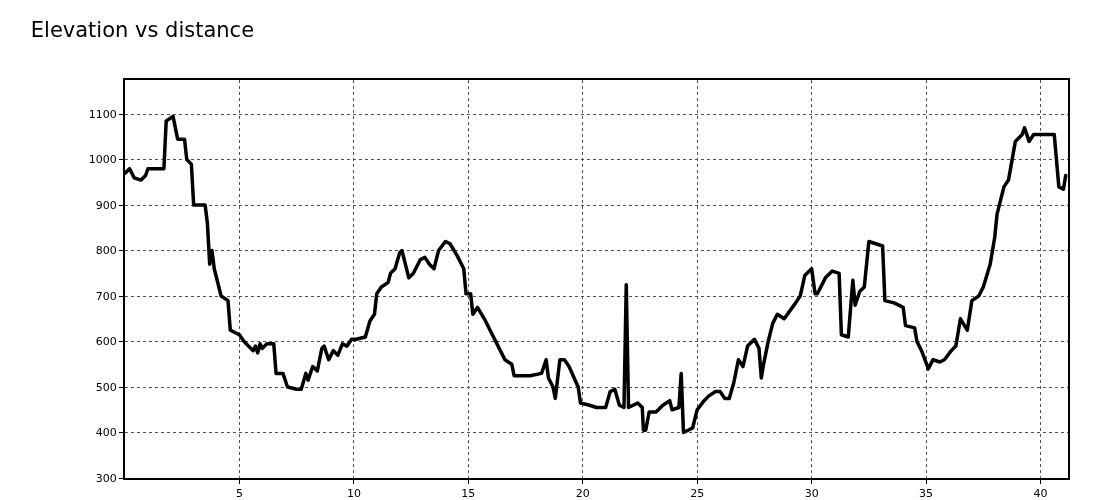  I want to click on x-tick-label: 15, so click(468, 493).